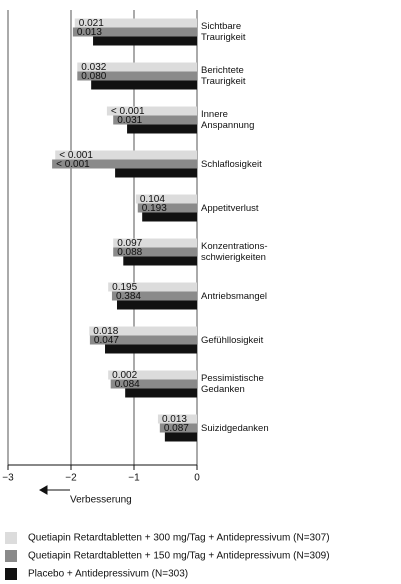 This screenshot has height=584, width=401. I want to click on p-value-label: 0.047, so click(106, 340).